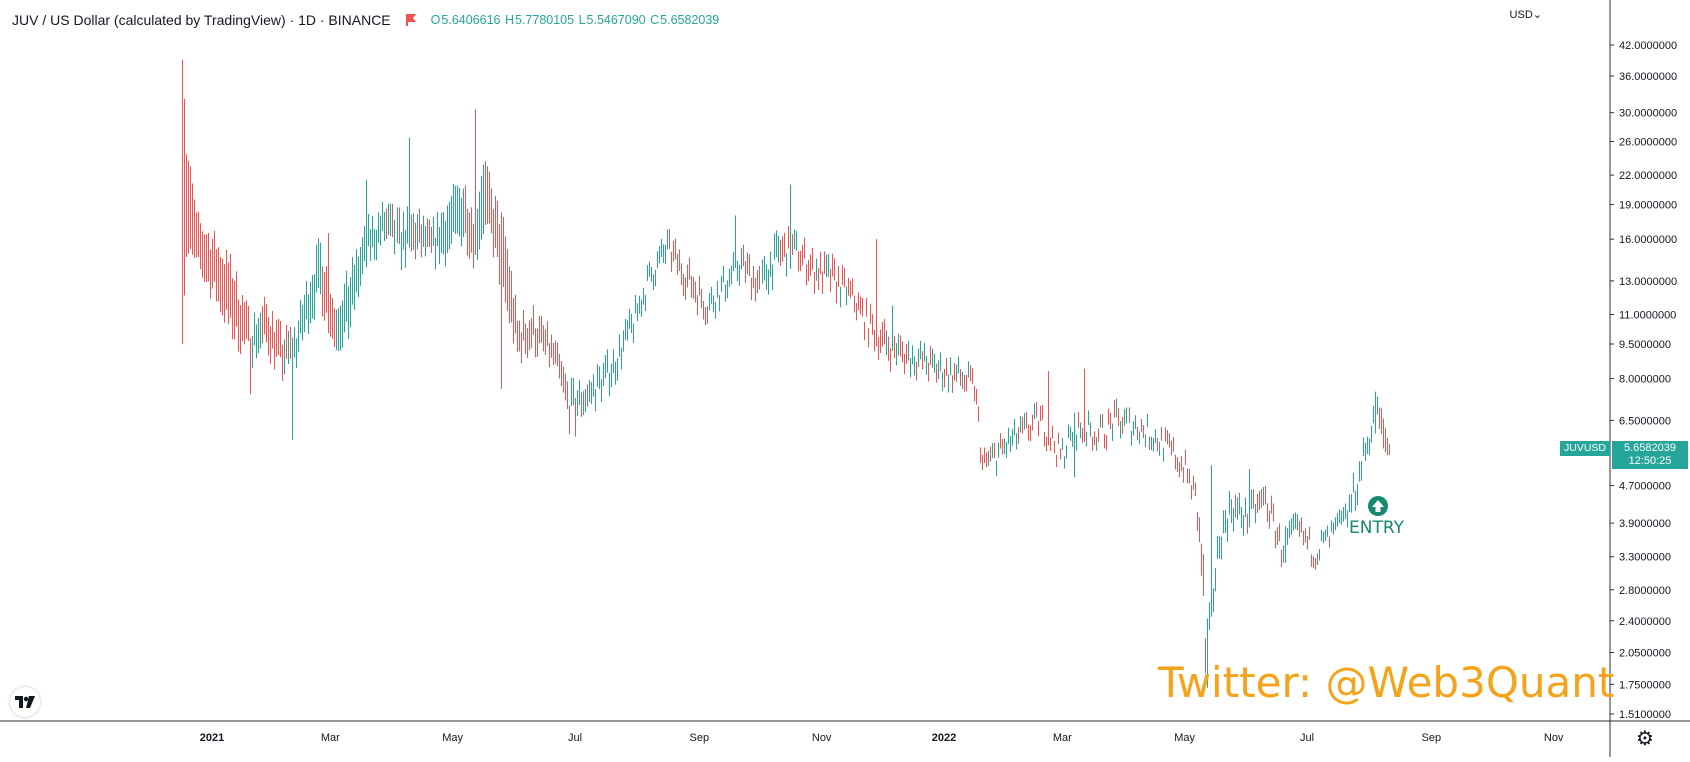 The height and width of the screenshot is (762, 1690). Describe the element at coordinates (471, 20) in the screenshot. I see `open-value: 5.6406616` at that location.